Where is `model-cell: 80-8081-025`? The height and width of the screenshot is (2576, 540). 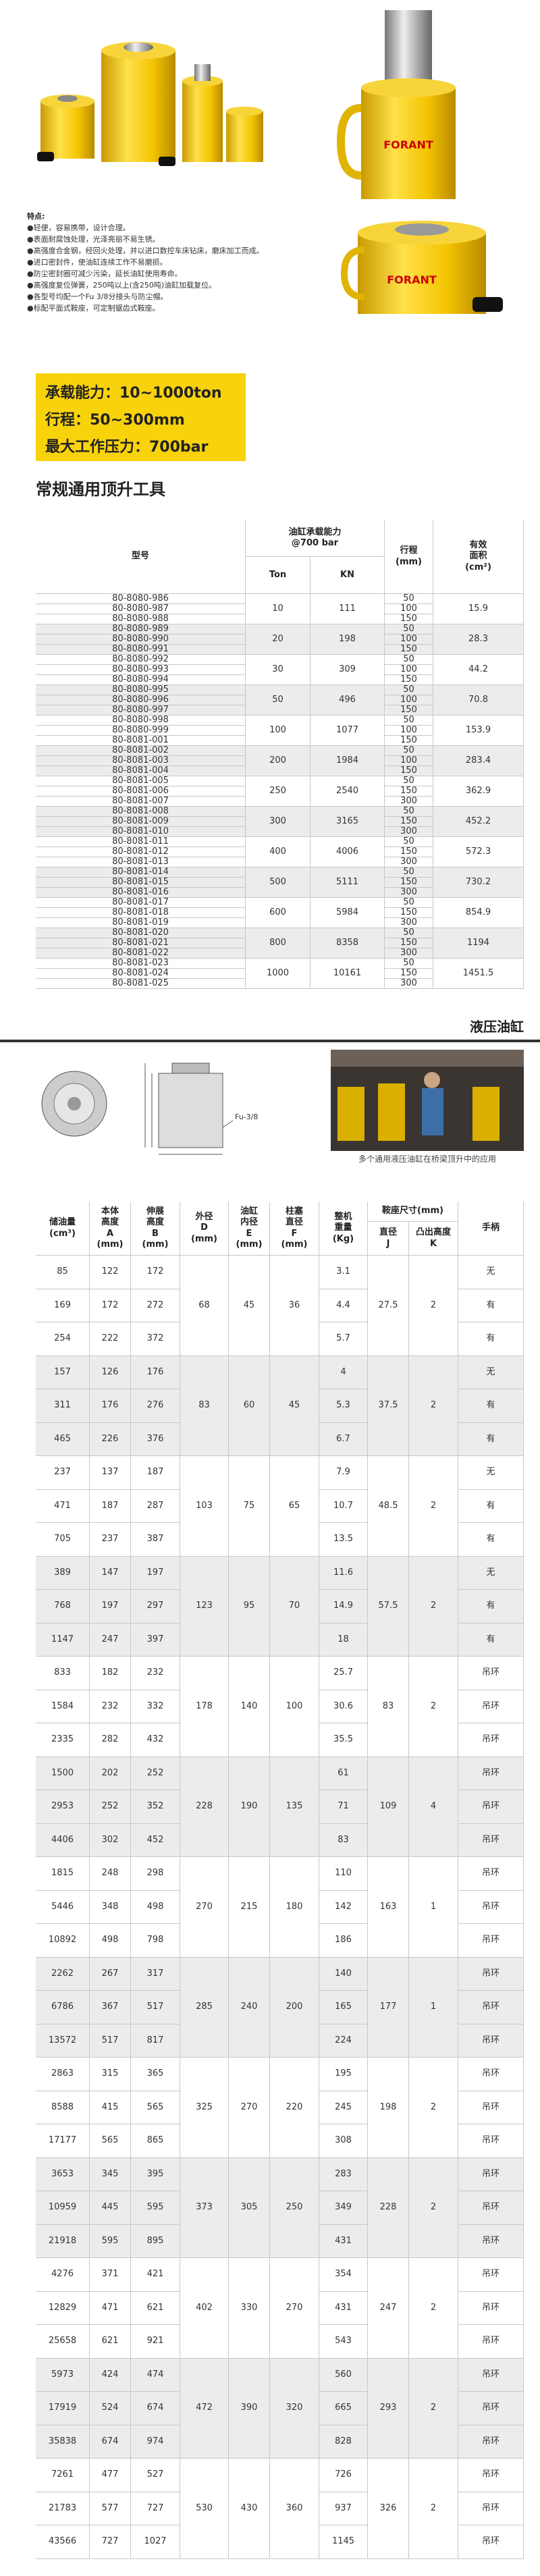 model-cell: 80-8081-025 is located at coordinates (141, 983).